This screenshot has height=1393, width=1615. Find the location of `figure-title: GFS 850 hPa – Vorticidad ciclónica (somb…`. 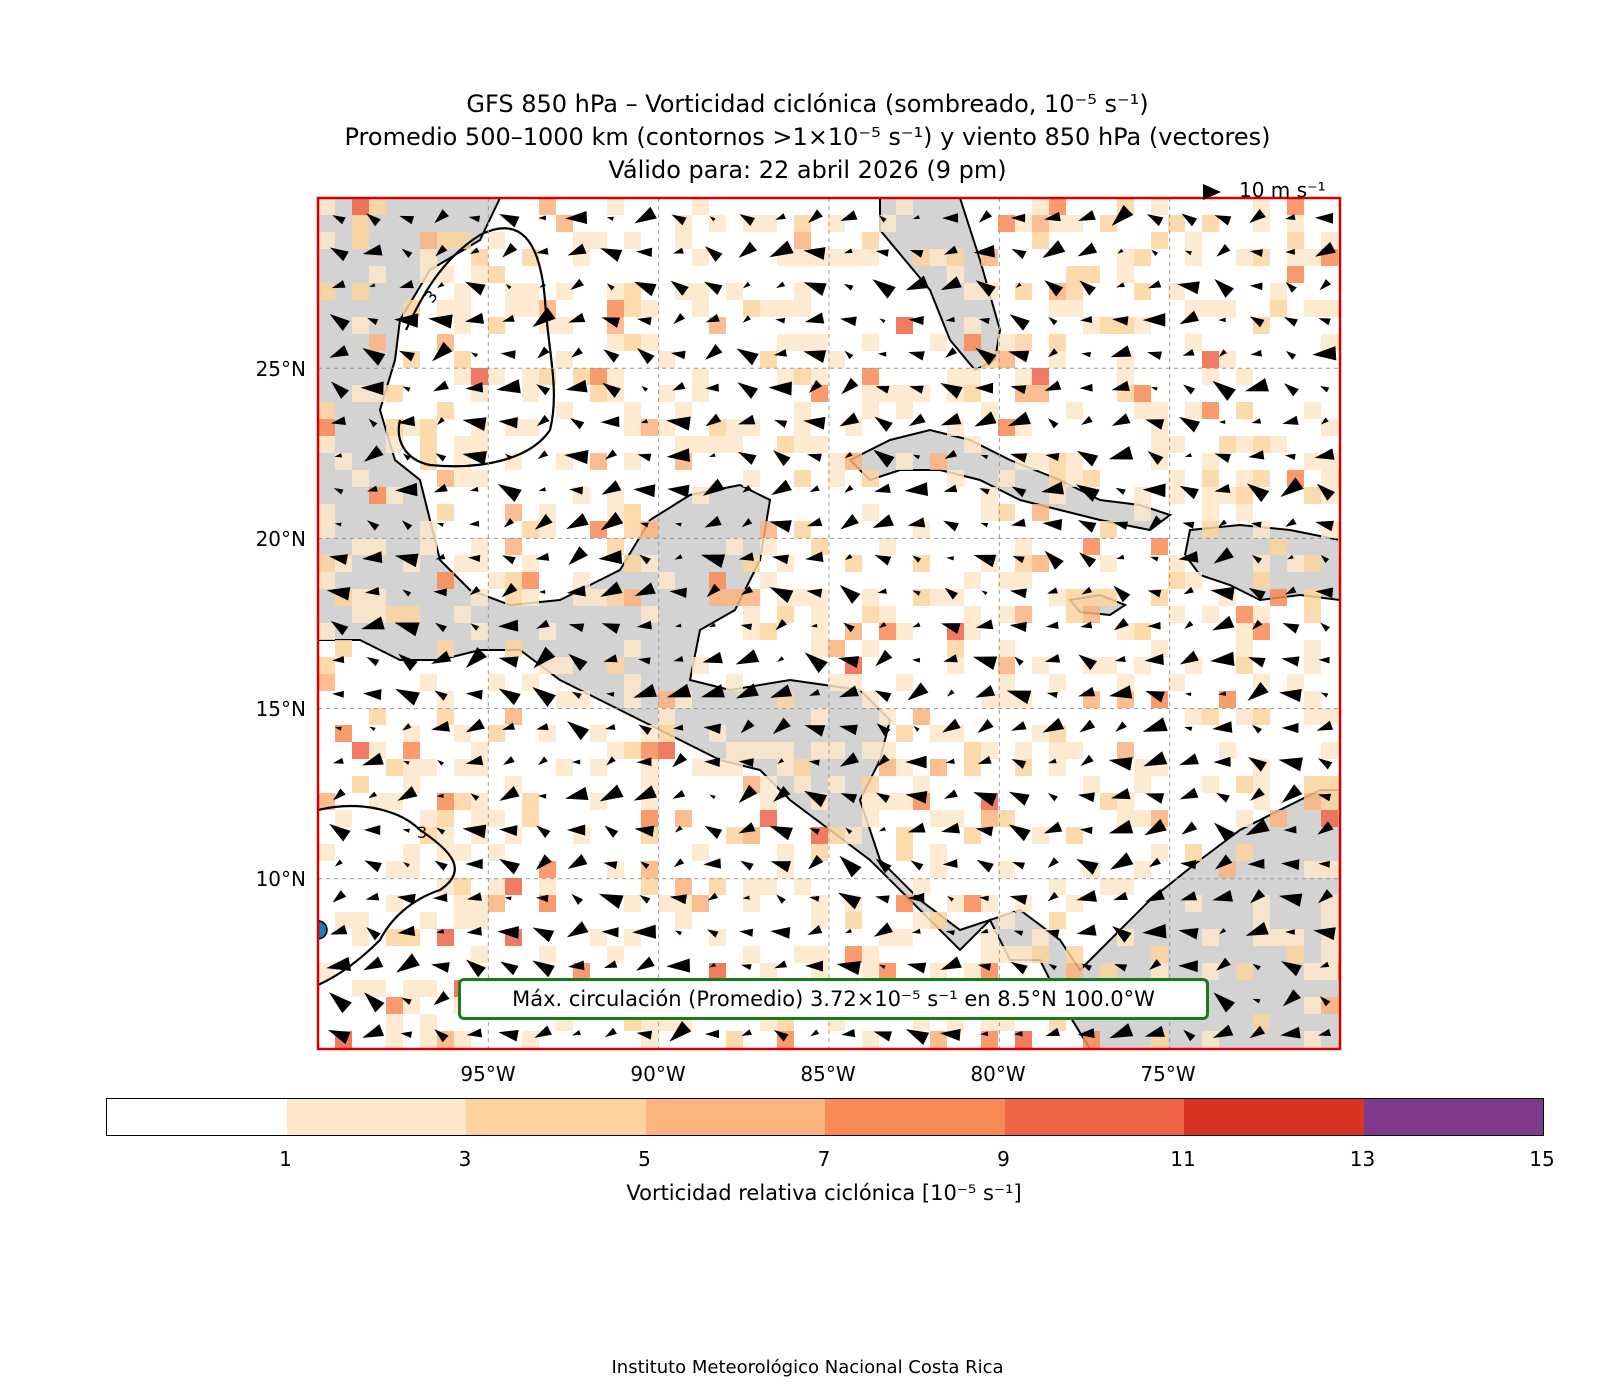

figure-title: GFS 850 hPa – Vorticidad ciclónica (somb… is located at coordinates (807, 137).